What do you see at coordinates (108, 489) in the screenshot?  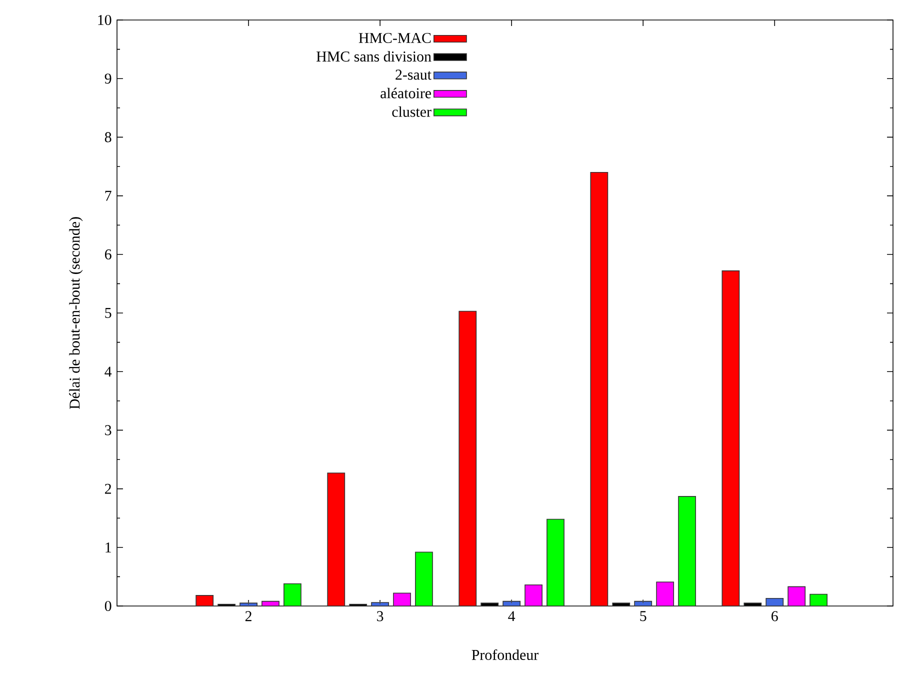 I see `y-tick-label: 2` at bounding box center [108, 489].